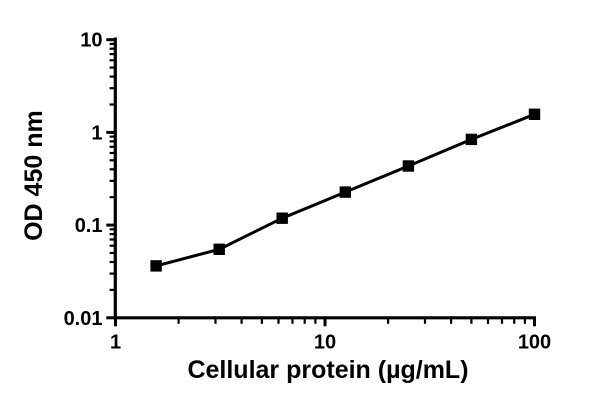 The image size is (600, 404). Describe the element at coordinates (534, 343) in the screenshot. I see `svg-text: 100` at that location.